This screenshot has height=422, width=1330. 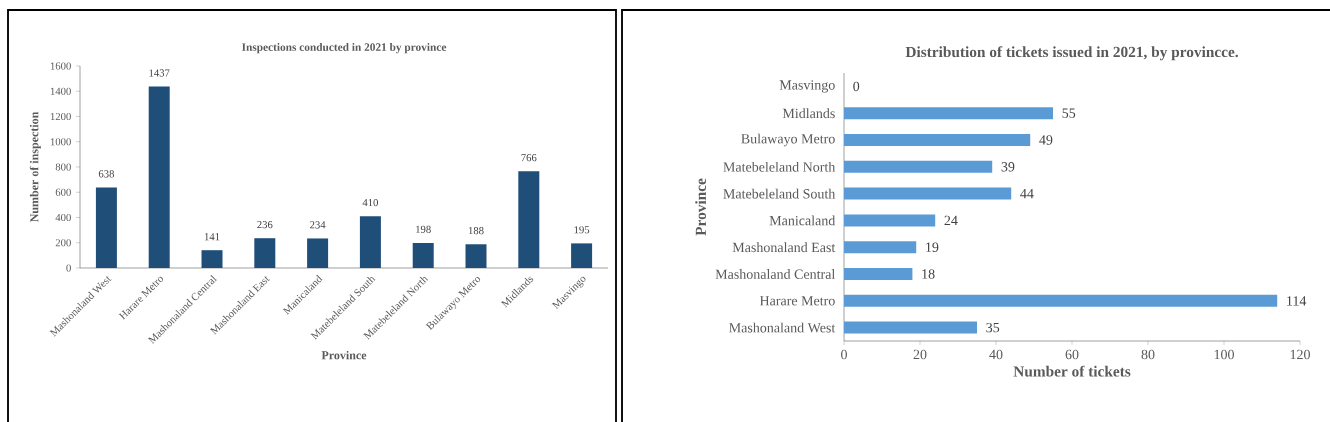 I want to click on y-tick-label: Matebeleland North, so click(x=779, y=166).